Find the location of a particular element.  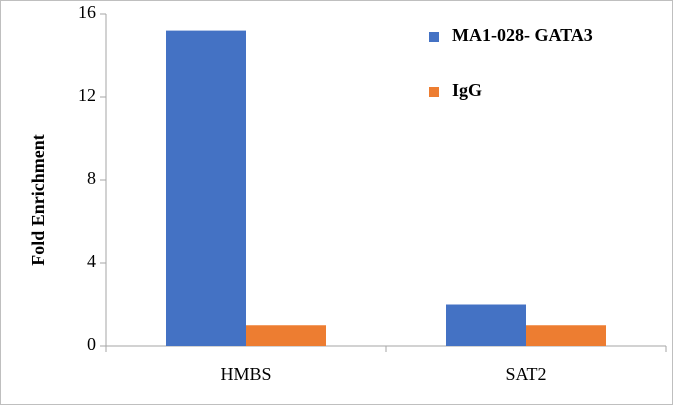

x-tick-label: HMBS is located at coordinates (245, 374).